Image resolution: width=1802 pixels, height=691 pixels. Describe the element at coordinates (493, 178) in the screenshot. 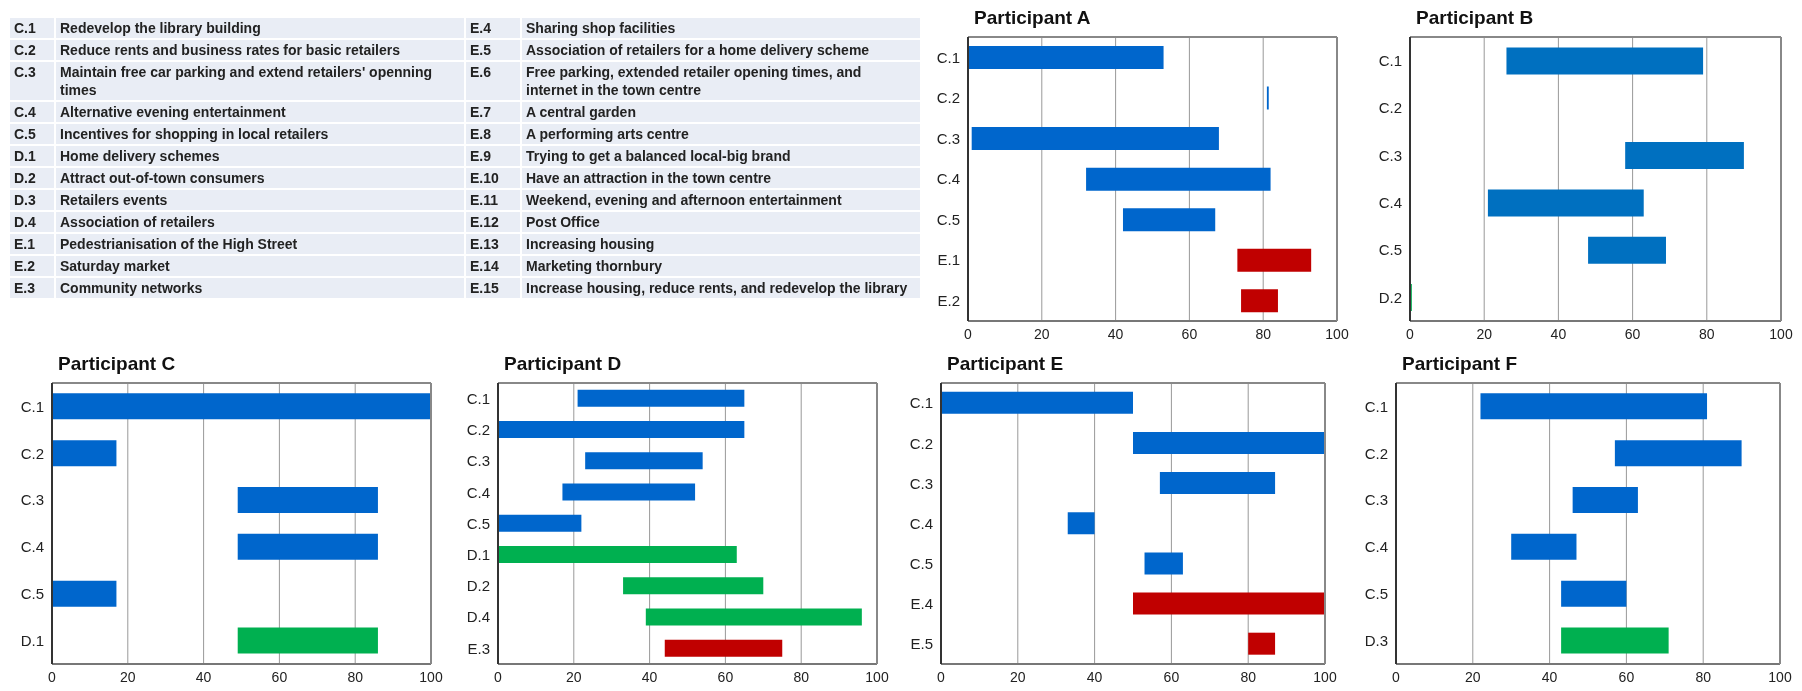

I see `text: E.10` at that location.